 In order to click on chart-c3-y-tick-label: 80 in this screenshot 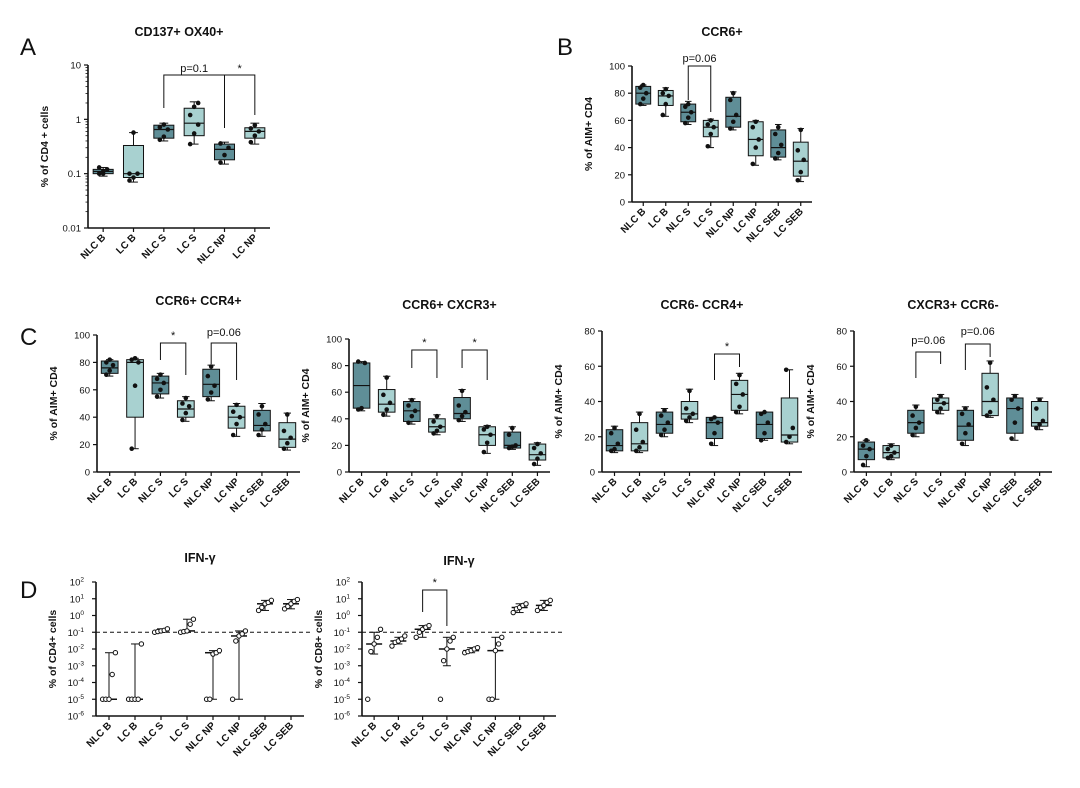, I will do `click(589, 332)`.